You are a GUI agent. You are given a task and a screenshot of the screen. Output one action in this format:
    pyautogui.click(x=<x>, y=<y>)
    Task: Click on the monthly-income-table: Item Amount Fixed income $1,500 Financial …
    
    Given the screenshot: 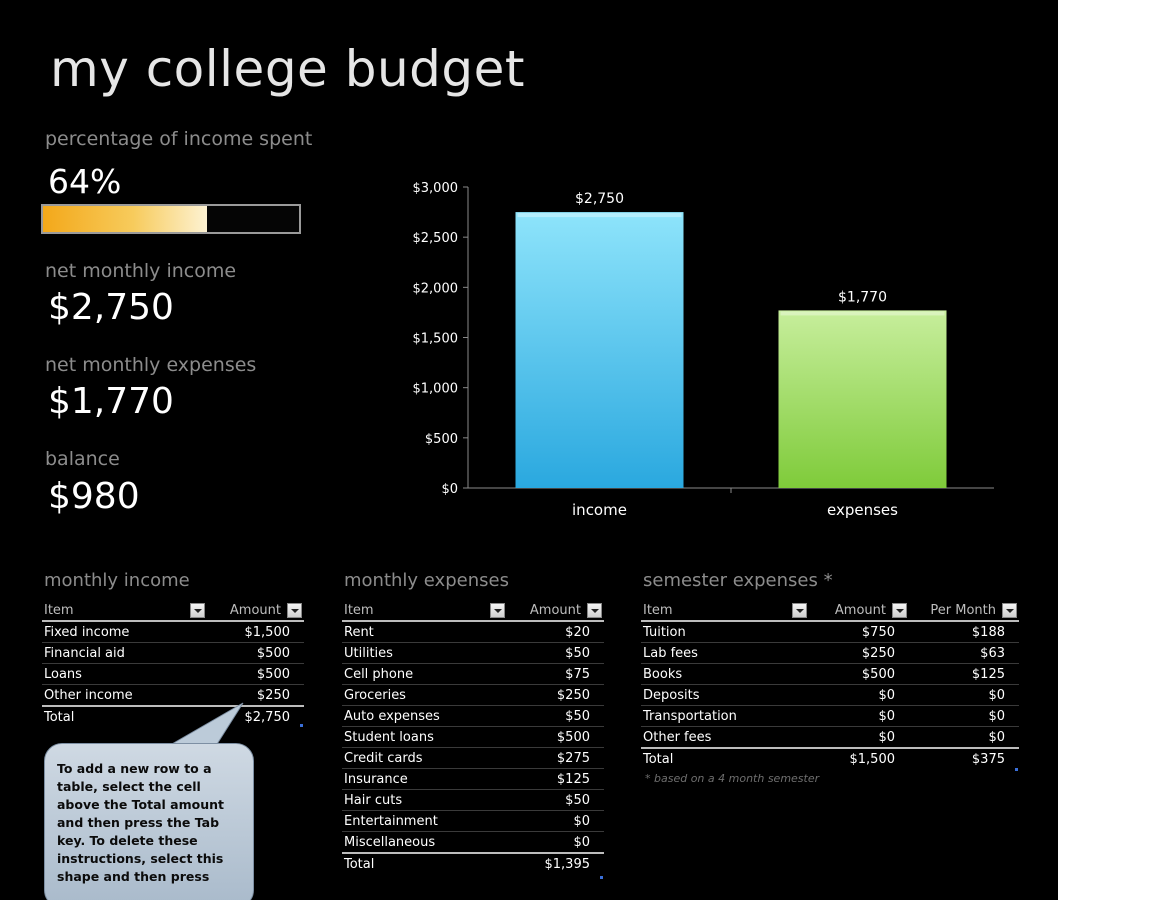 What is the action you would take?
    pyautogui.click(x=173, y=663)
    